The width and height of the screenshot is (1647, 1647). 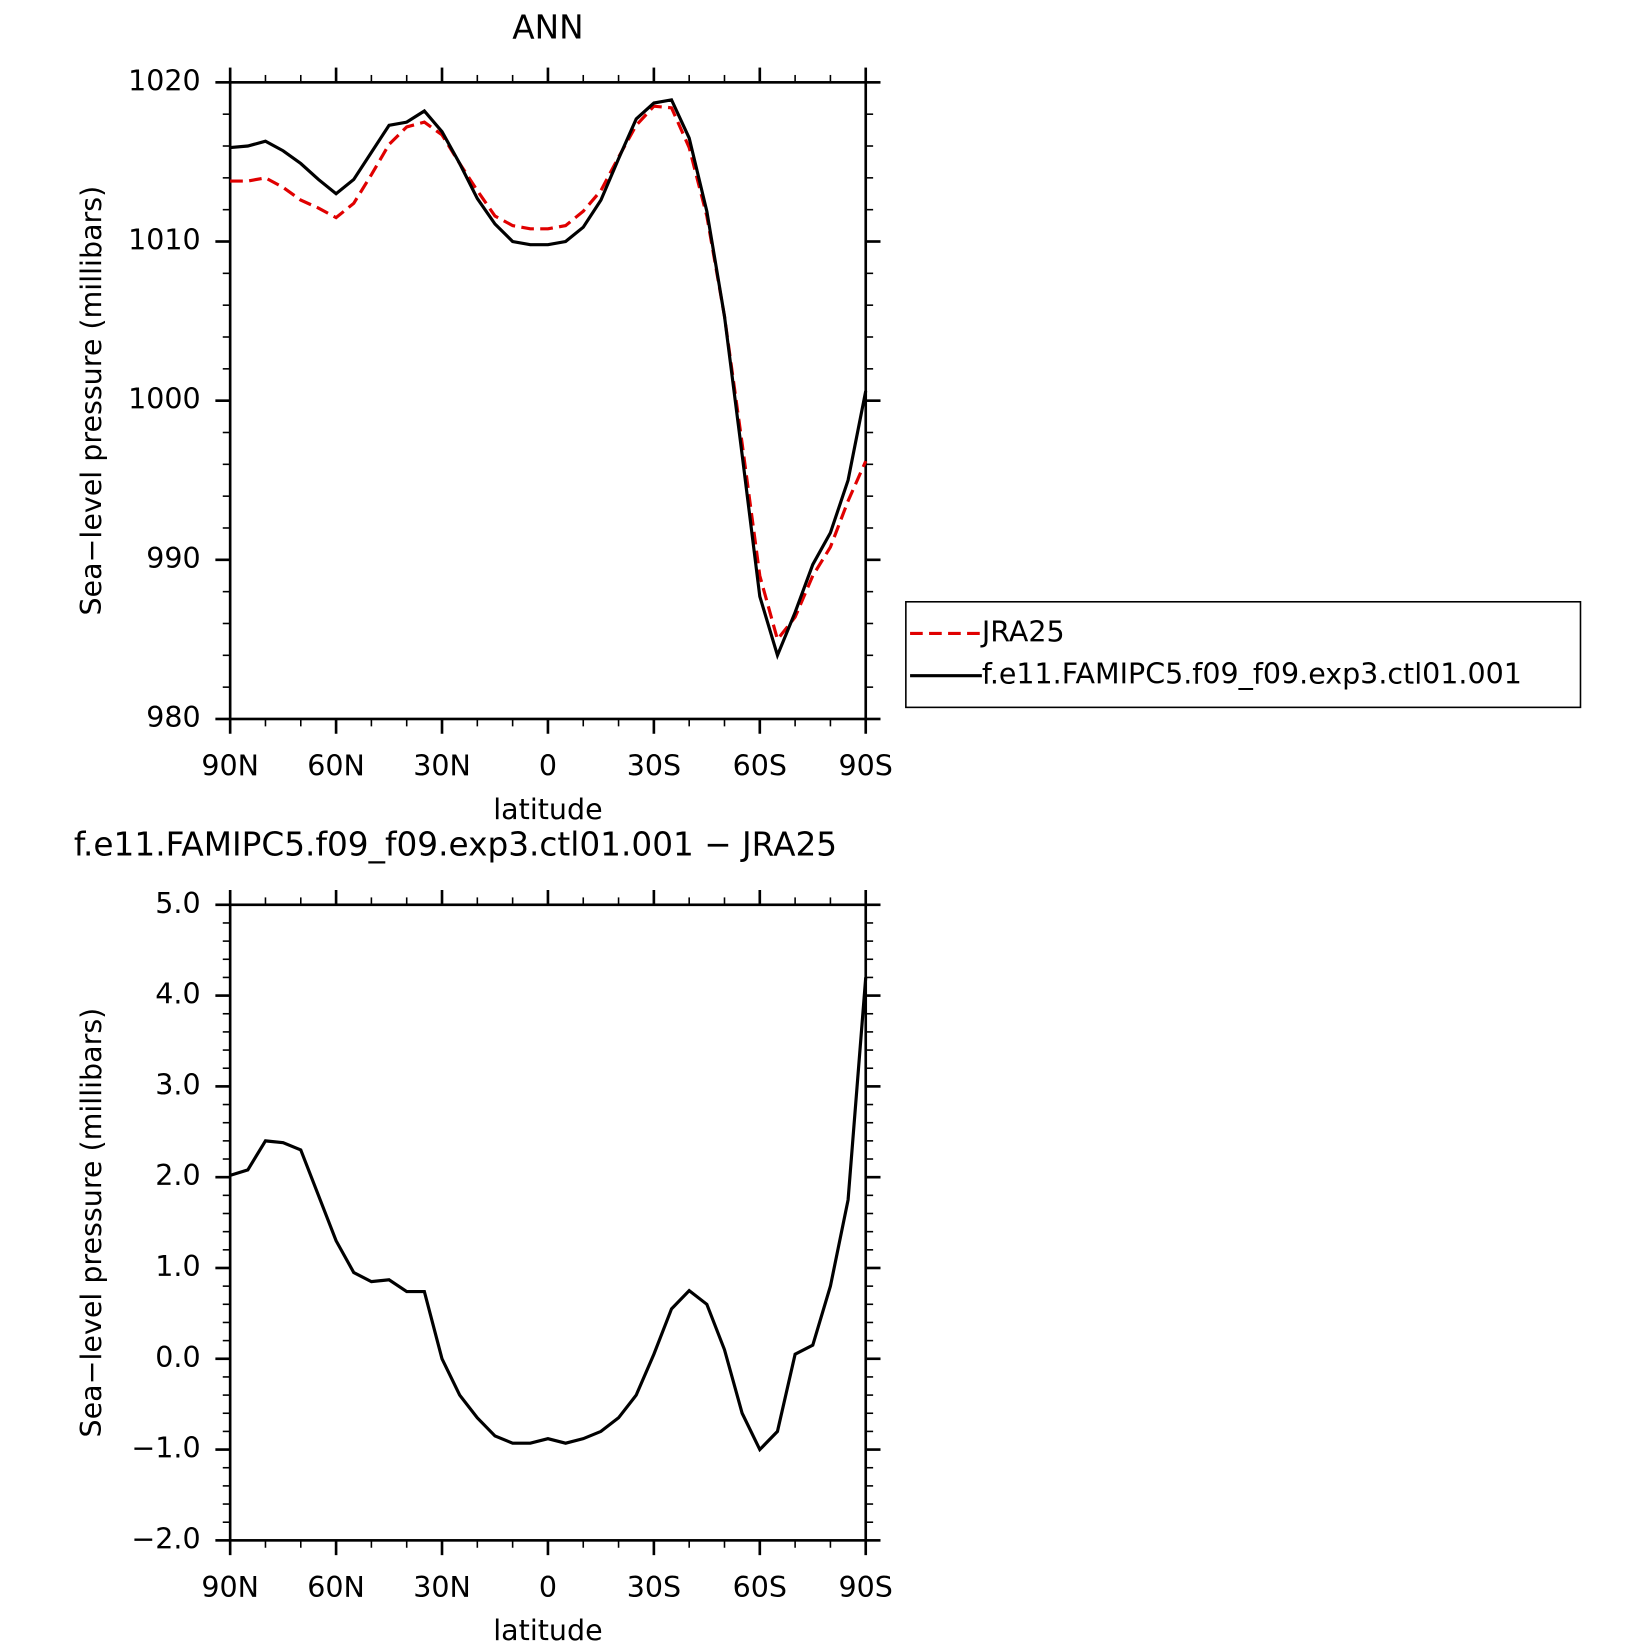 I want to click on y-tick-label: 2.0, so click(x=177, y=1175).